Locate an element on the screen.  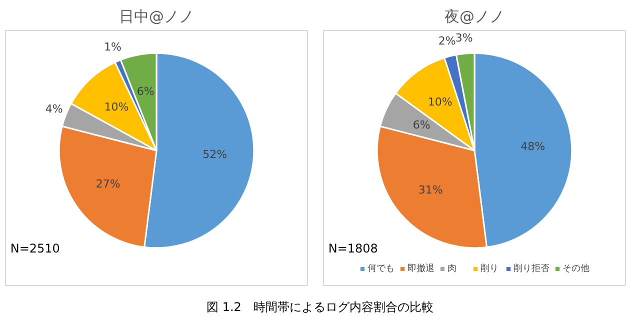
data-label: 27% is located at coordinates (108, 184).